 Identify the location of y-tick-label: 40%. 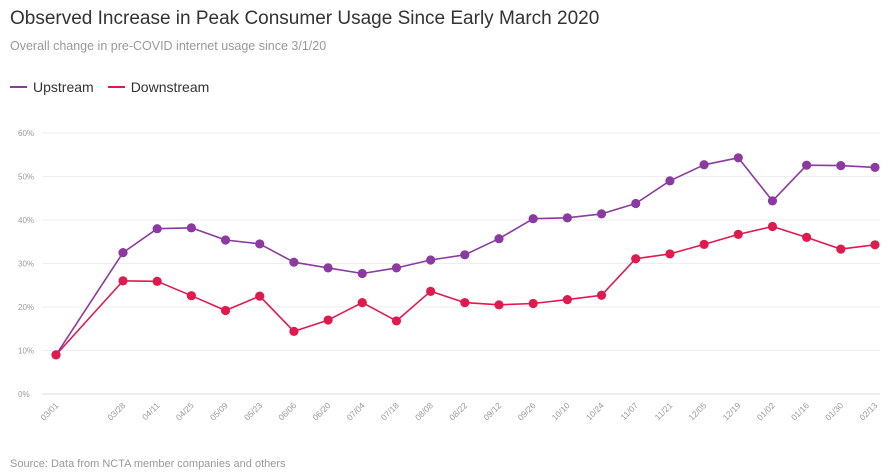
(26, 220).